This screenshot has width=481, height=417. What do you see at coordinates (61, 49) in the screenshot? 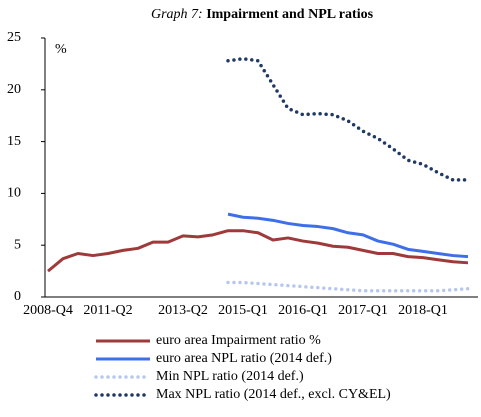
I see `y-unit: %` at bounding box center [61, 49].